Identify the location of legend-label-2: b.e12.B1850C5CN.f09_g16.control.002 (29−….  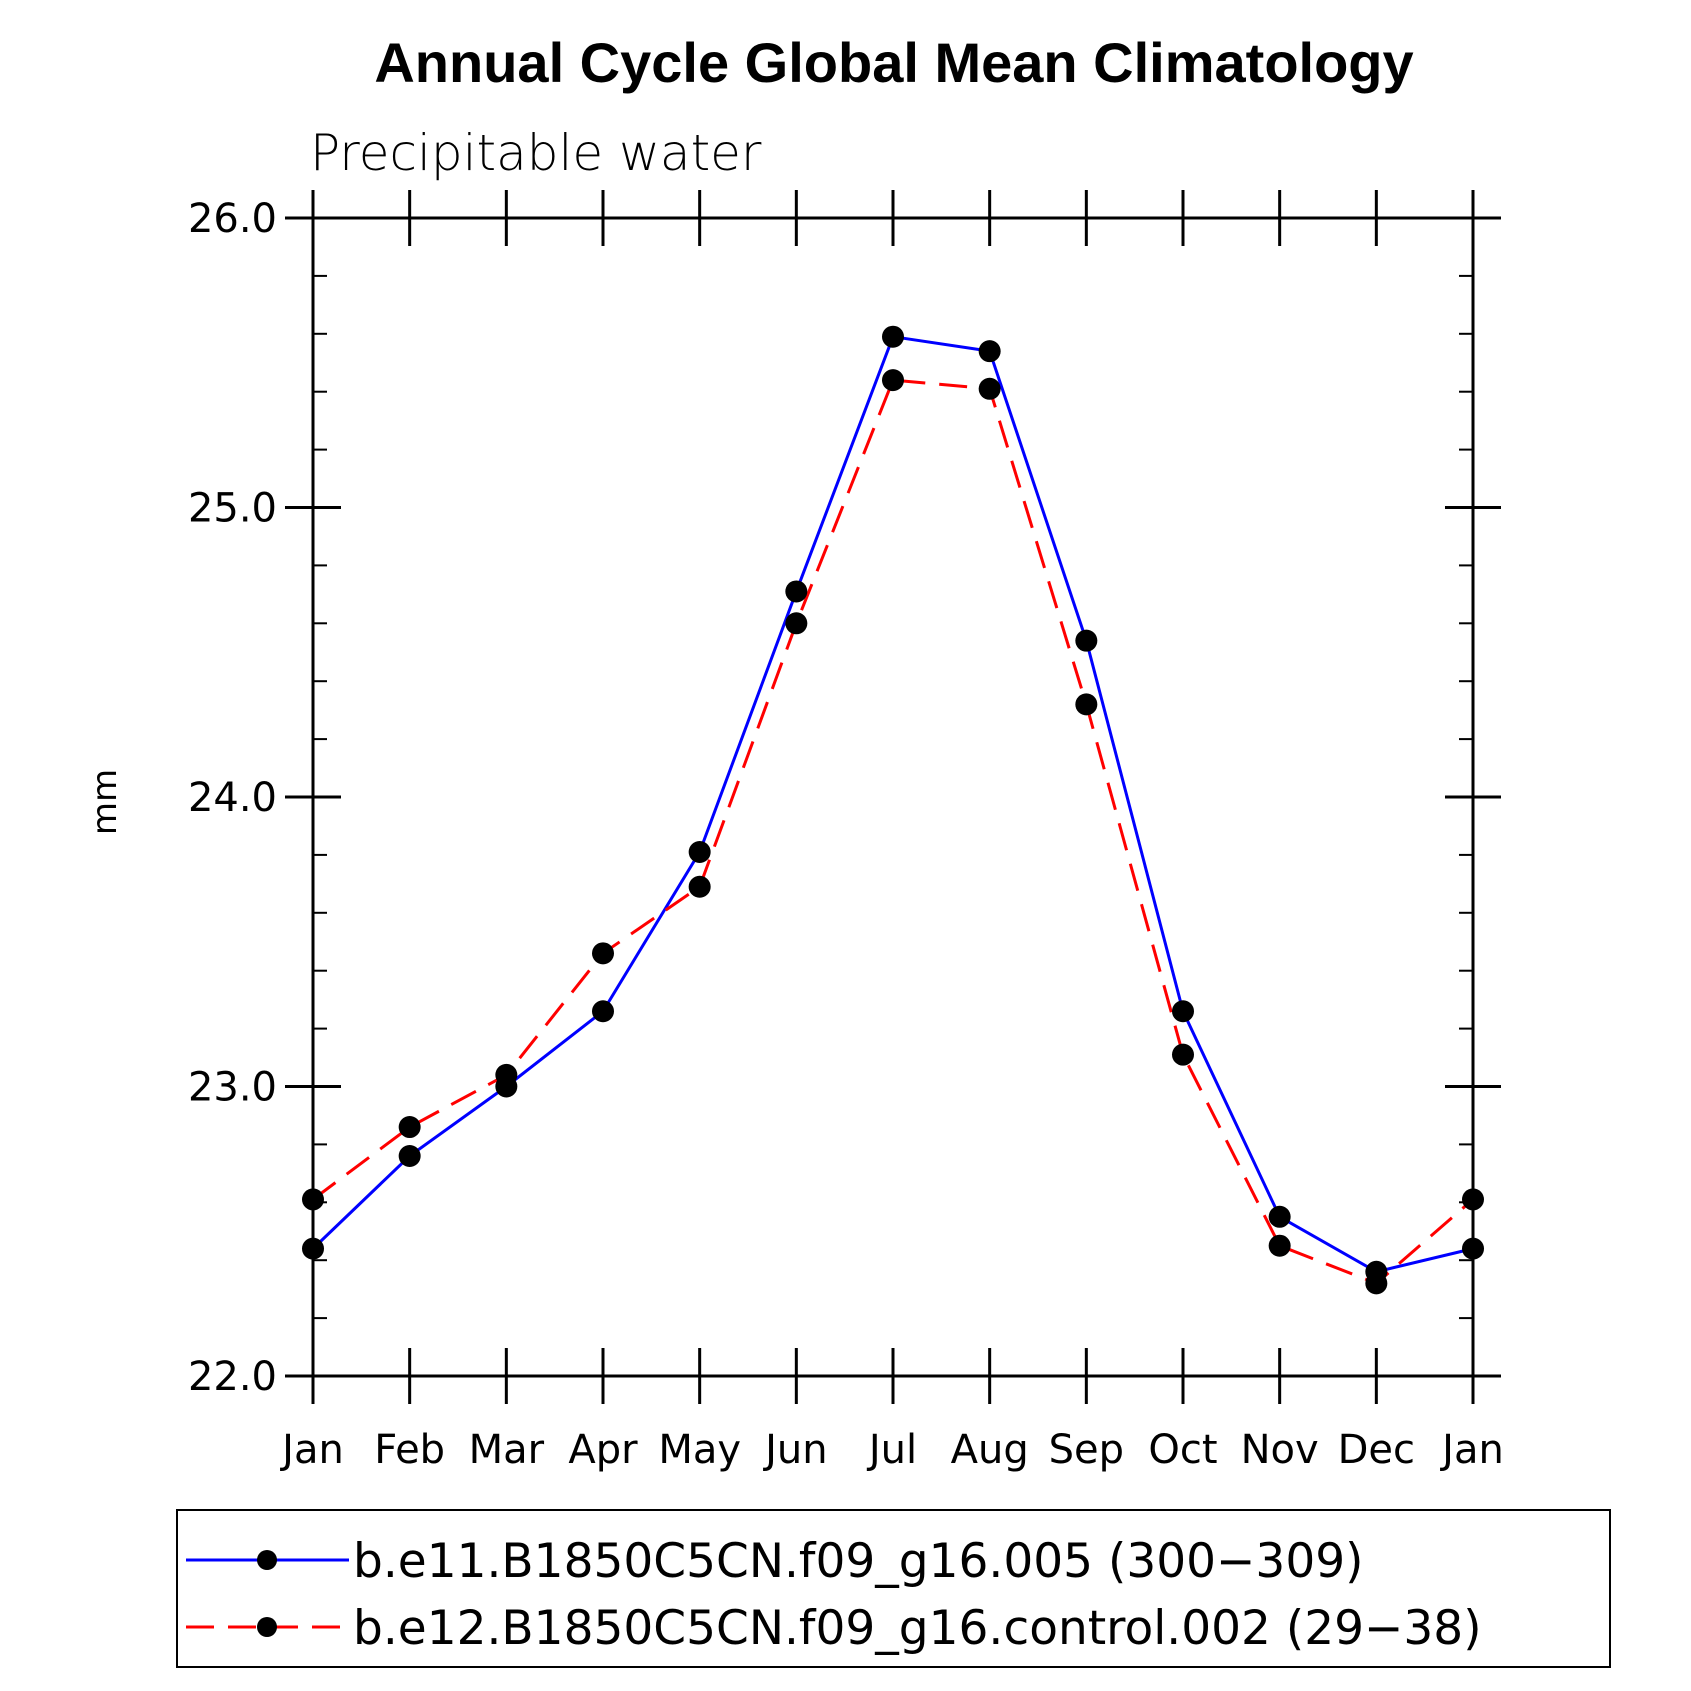
(917, 1628).